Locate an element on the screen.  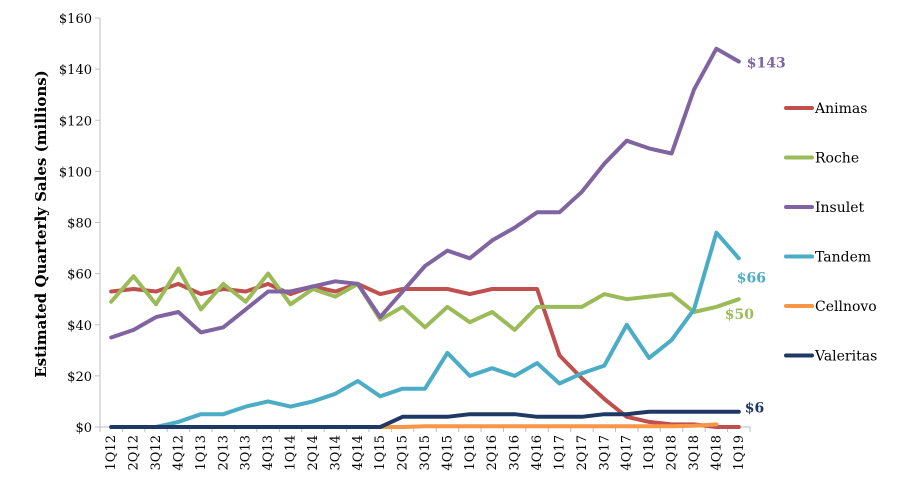
legend-label-tandem: Tandem is located at coordinates (843, 258).